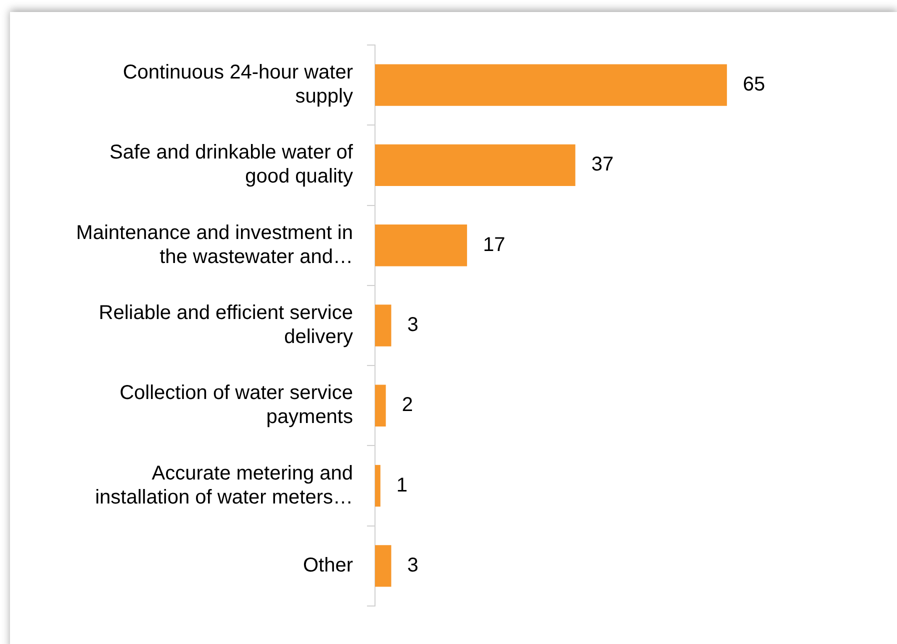 Image resolution: width=897 pixels, height=644 pixels. Describe the element at coordinates (402, 485) in the screenshot. I see `data-label: 1` at that location.